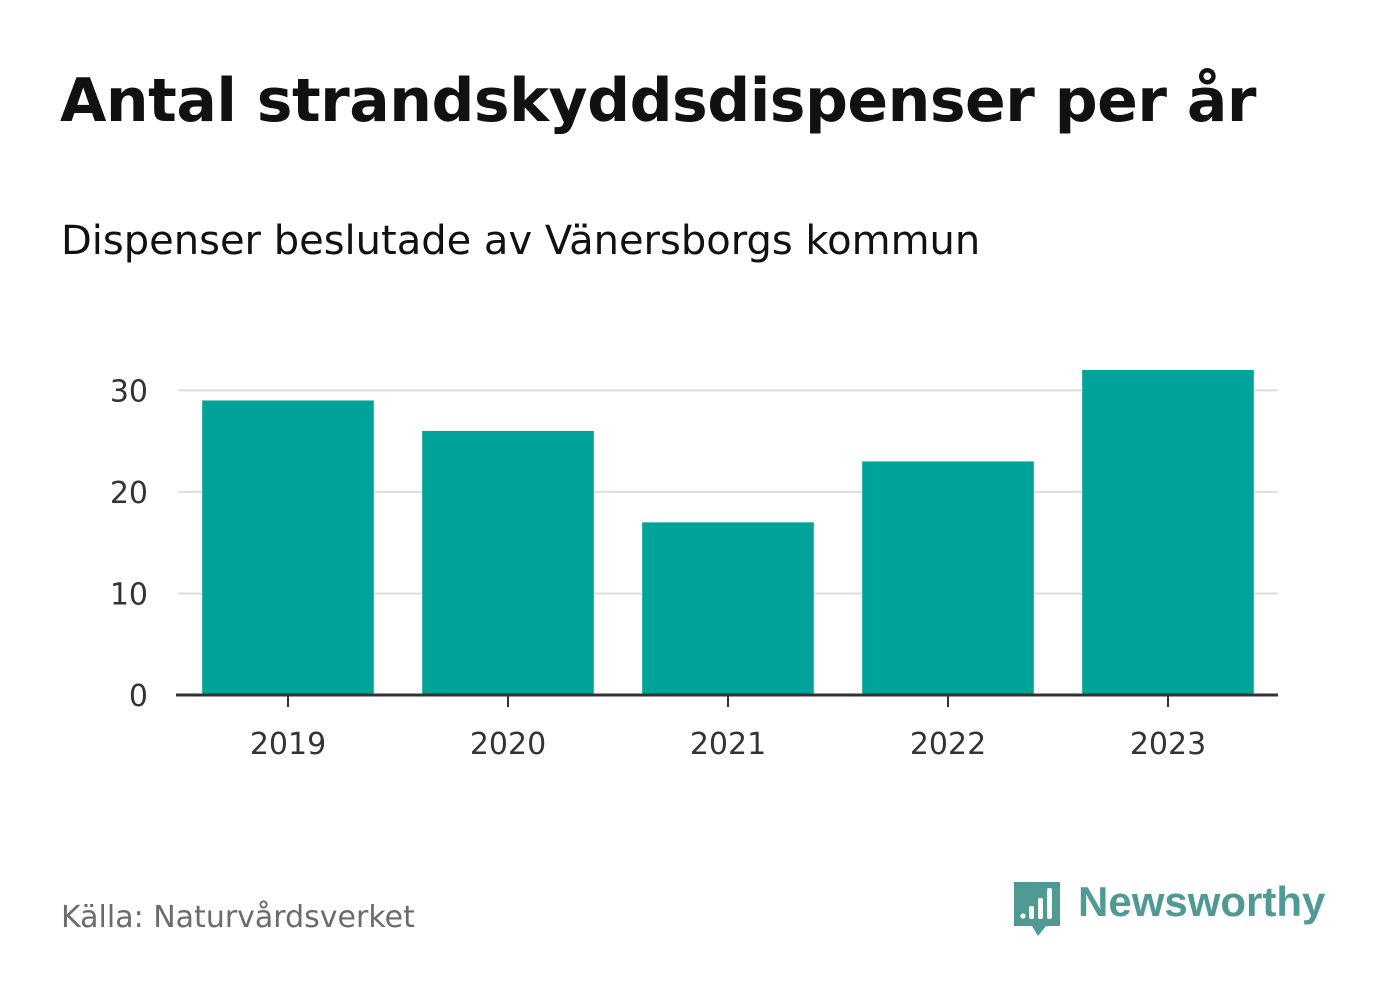 The width and height of the screenshot is (1382, 999). I want to click on x-tick-label: 2023, so click(1168, 744).